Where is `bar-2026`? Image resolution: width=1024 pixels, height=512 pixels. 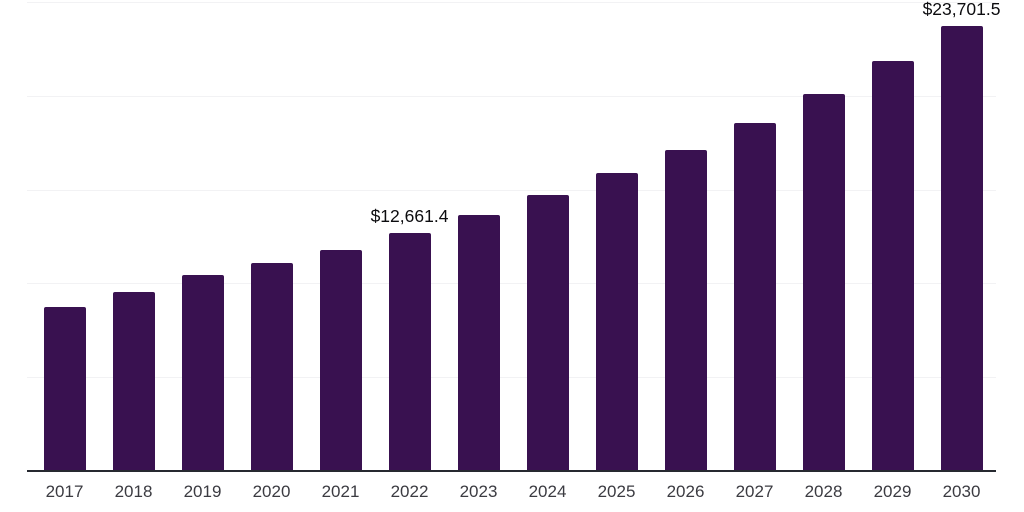 bar-2026 is located at coordinates (685, 310).